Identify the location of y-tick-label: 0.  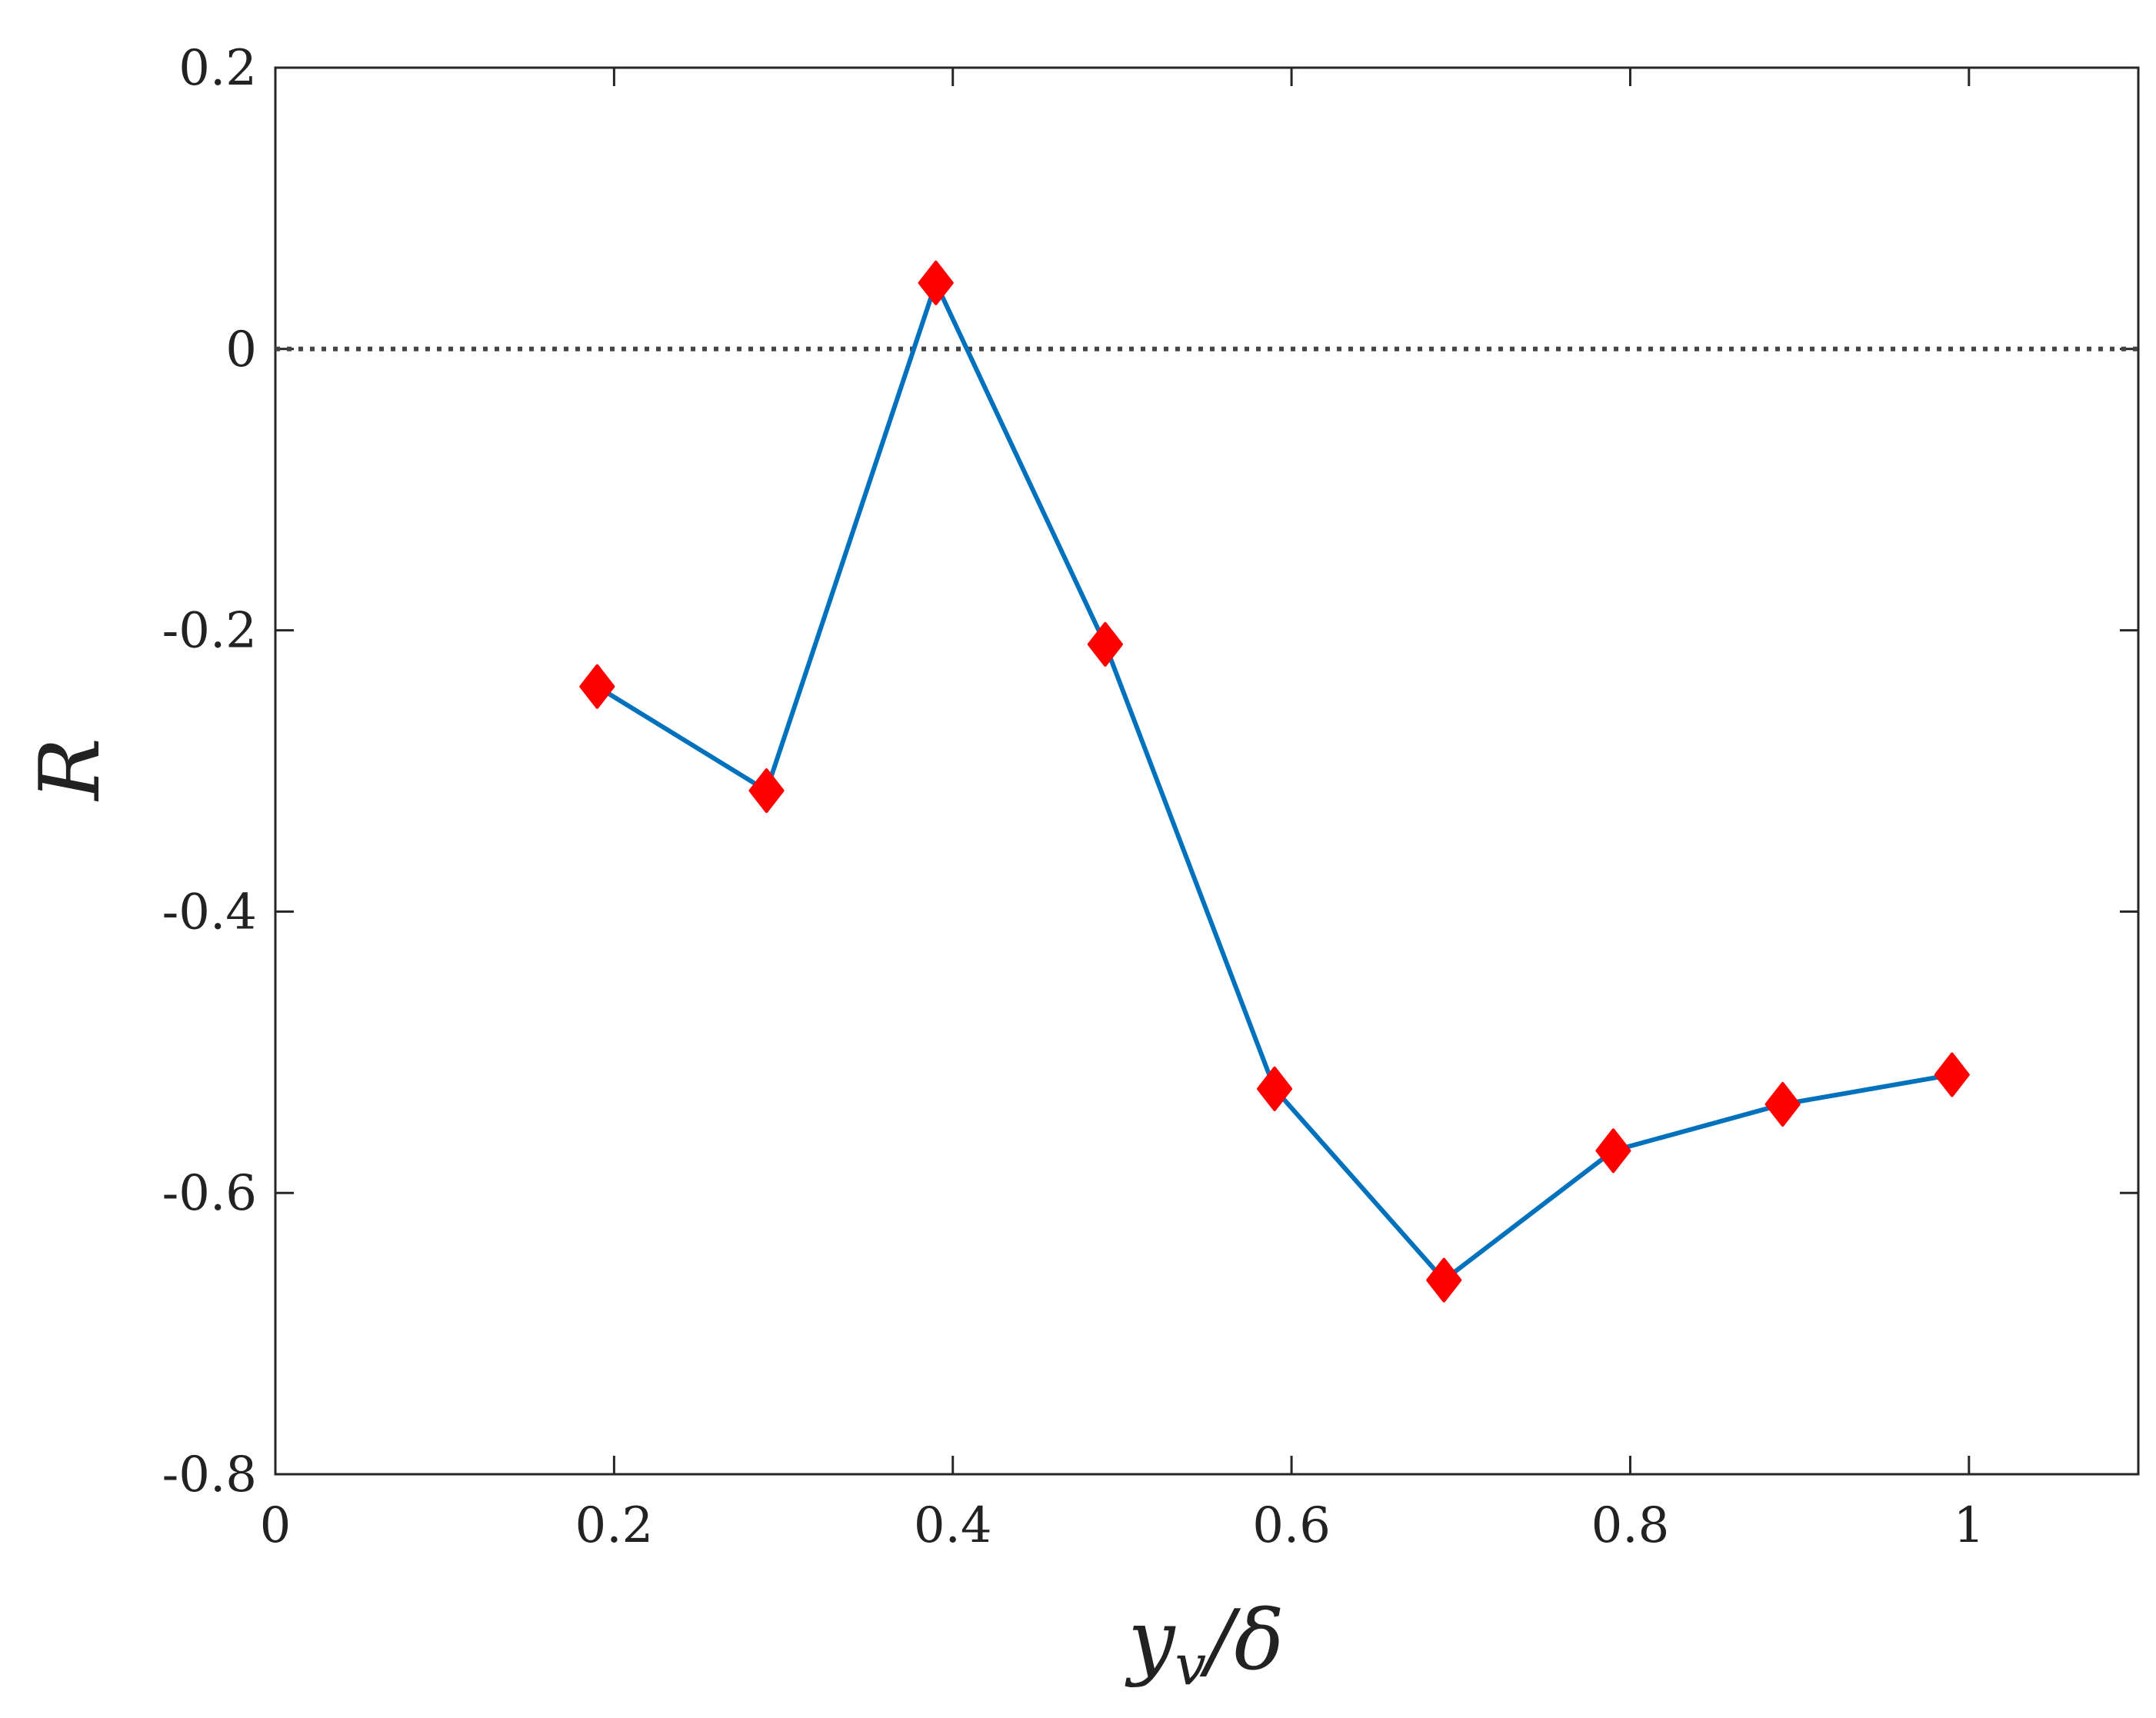
(241, 349).